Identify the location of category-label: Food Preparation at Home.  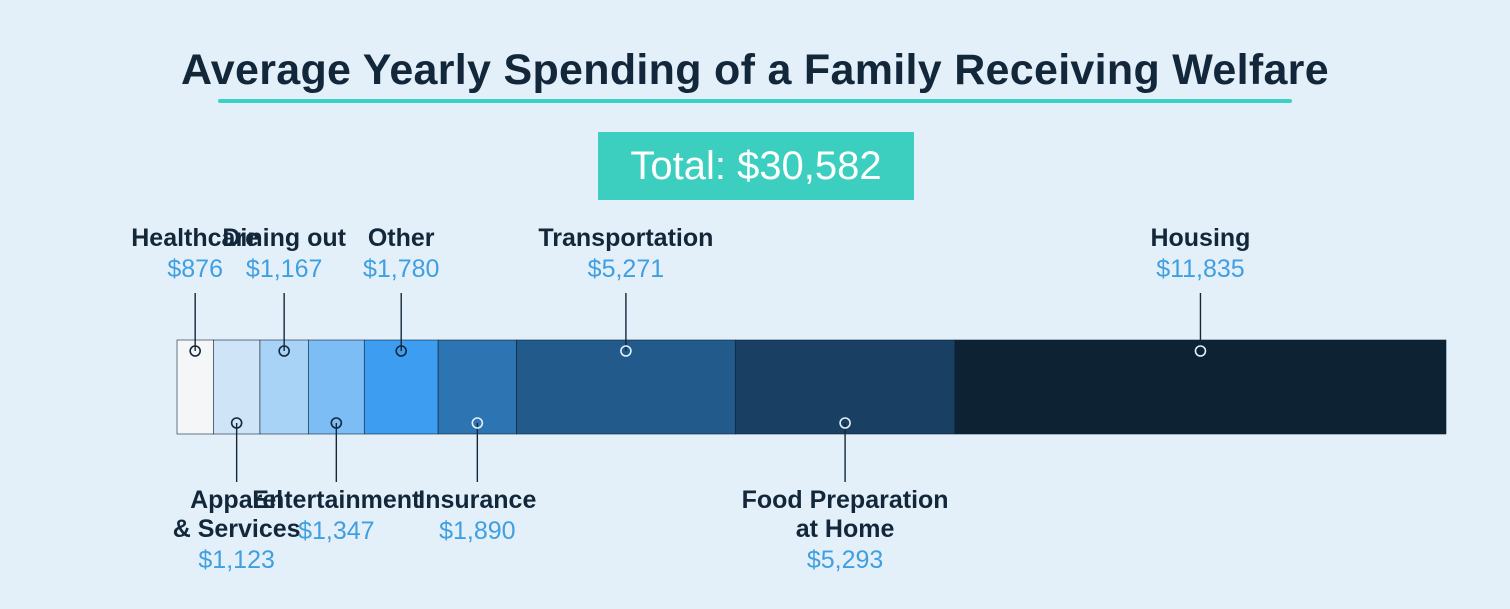
(845, 514).